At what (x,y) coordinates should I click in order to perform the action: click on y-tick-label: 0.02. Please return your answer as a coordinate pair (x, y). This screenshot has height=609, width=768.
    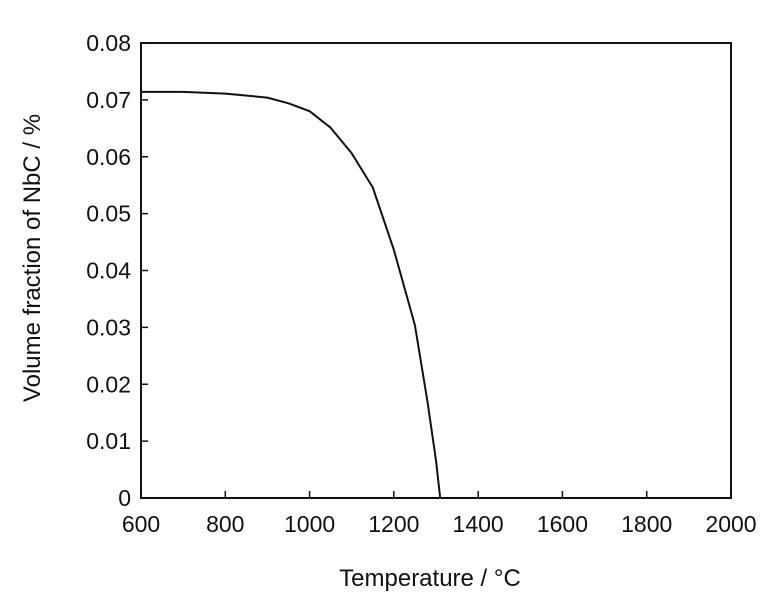
    Looking at the image, I should click on (108, 384).